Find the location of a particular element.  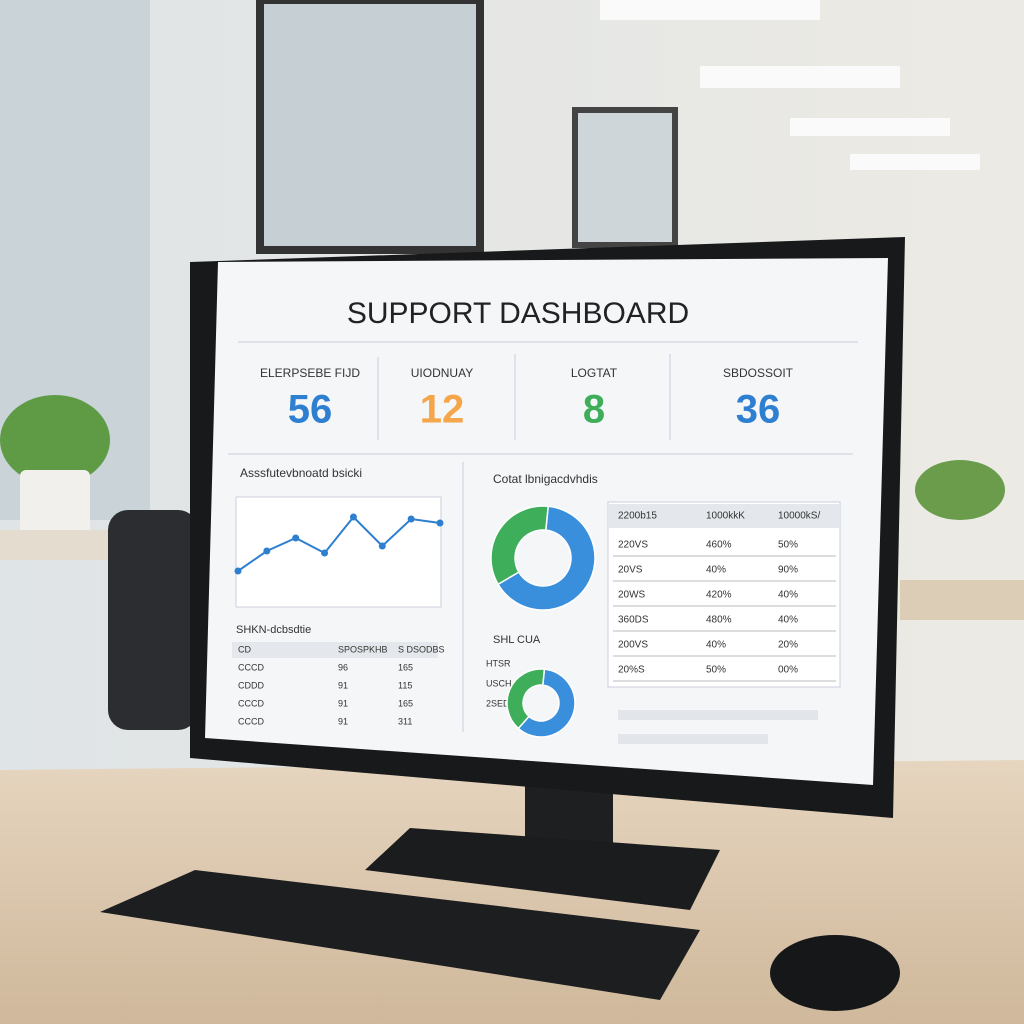

table-cell: 90% is located at coordinates (788, 570).